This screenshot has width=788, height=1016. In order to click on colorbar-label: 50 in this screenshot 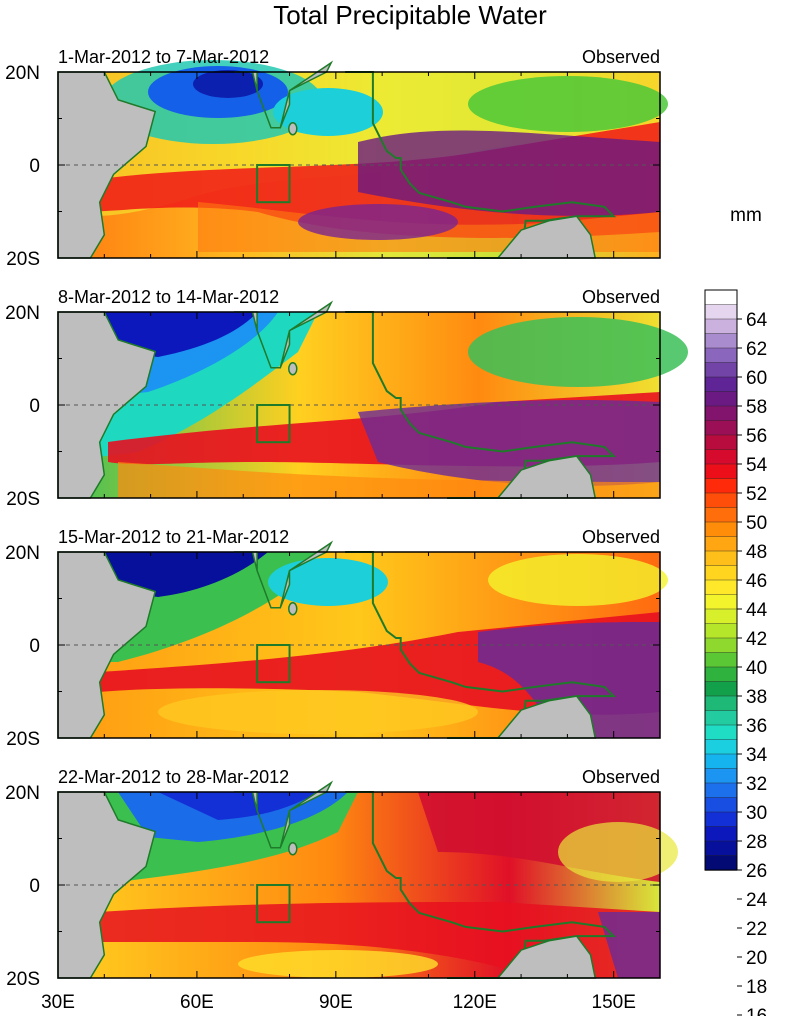, I will do `click(756, 523)`.